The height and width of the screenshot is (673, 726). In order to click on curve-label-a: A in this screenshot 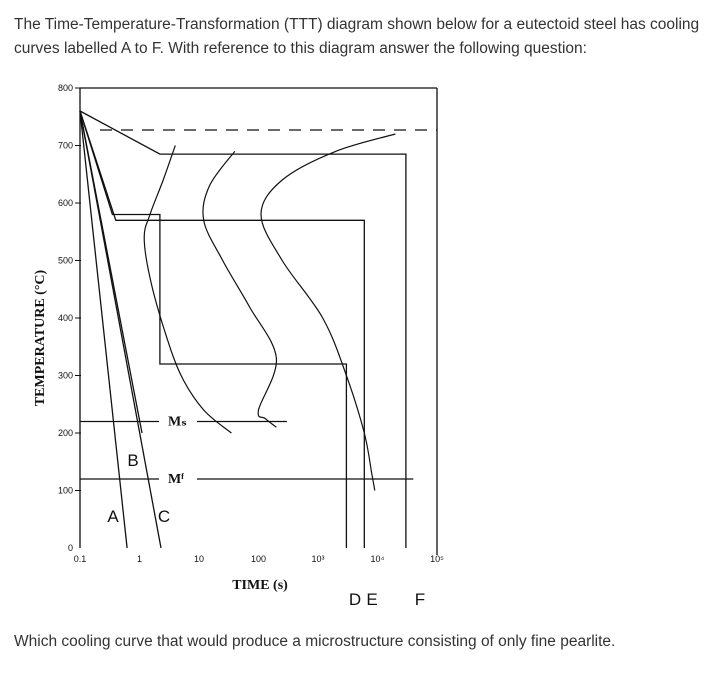, I will do `click(113, 516)`.